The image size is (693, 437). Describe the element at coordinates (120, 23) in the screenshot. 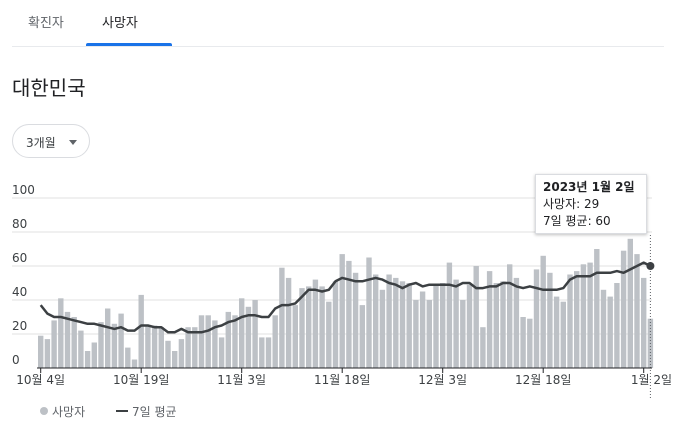

I see `tab-deaths: 사망자` at that location.